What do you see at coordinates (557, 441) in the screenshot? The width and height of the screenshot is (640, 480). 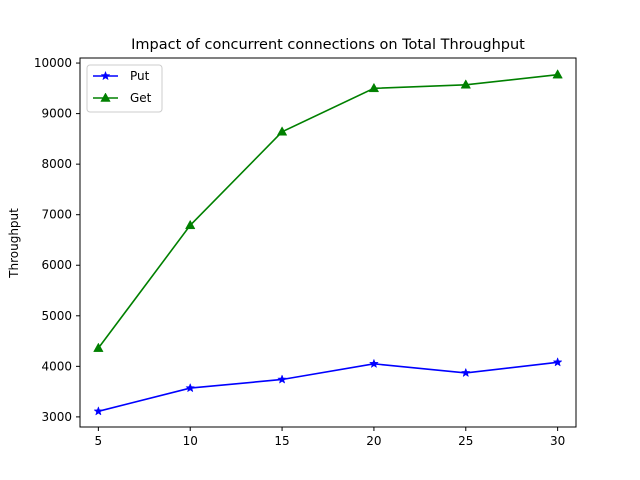 I see `x-tick-label: 30` at bounding box center [557, 441].